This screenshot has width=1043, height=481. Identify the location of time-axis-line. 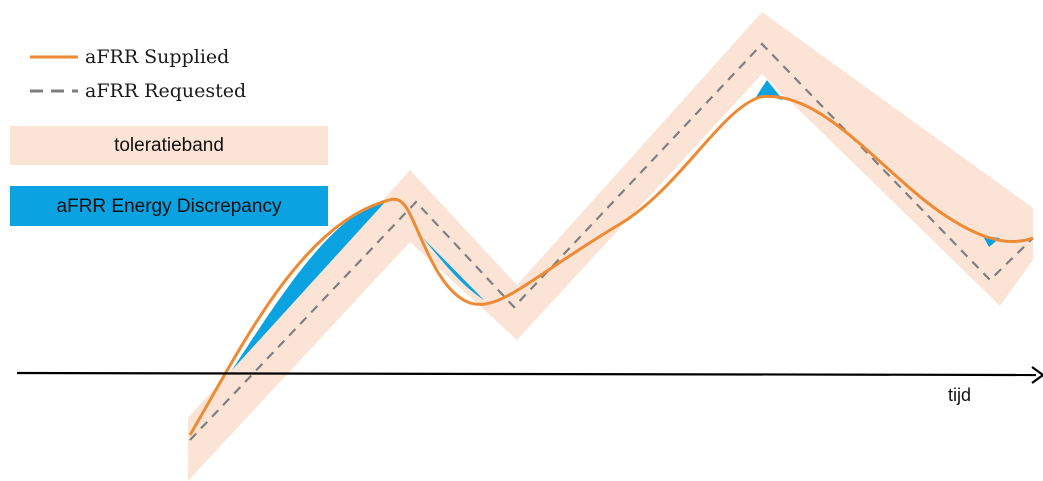
(526, 374).